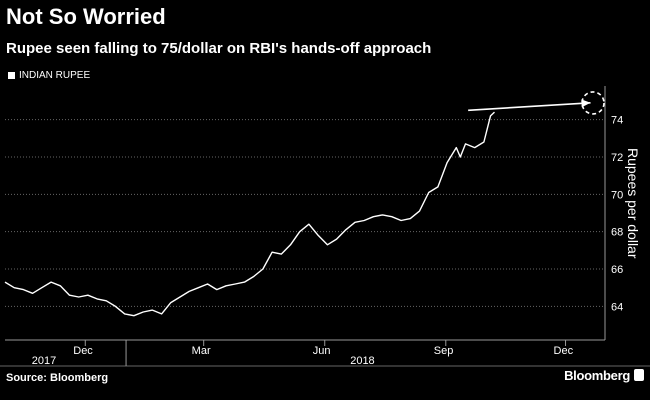 The image size is (650, 400). Describe the element at coordinates (593, 103) in the screenshot. I see `forecast-target-circle` at that location.